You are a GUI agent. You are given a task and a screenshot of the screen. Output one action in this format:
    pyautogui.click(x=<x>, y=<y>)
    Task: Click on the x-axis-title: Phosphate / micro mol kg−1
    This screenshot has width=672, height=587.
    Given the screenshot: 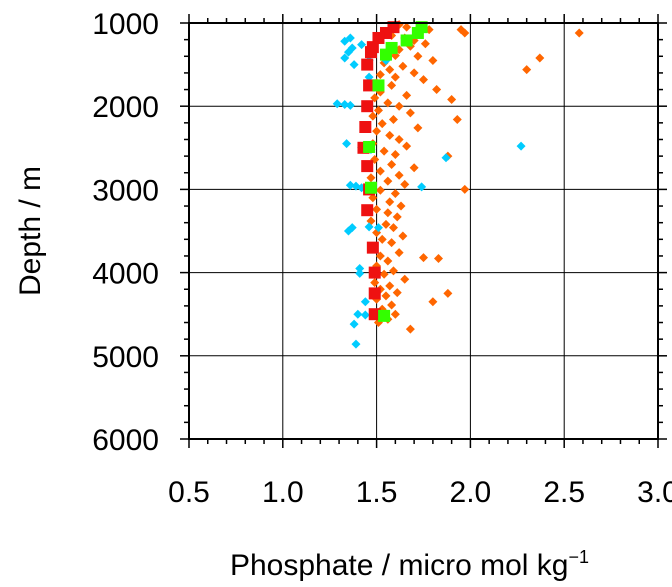 What is the action you would take?
    pyautogui.click(x=409, y=564)
    